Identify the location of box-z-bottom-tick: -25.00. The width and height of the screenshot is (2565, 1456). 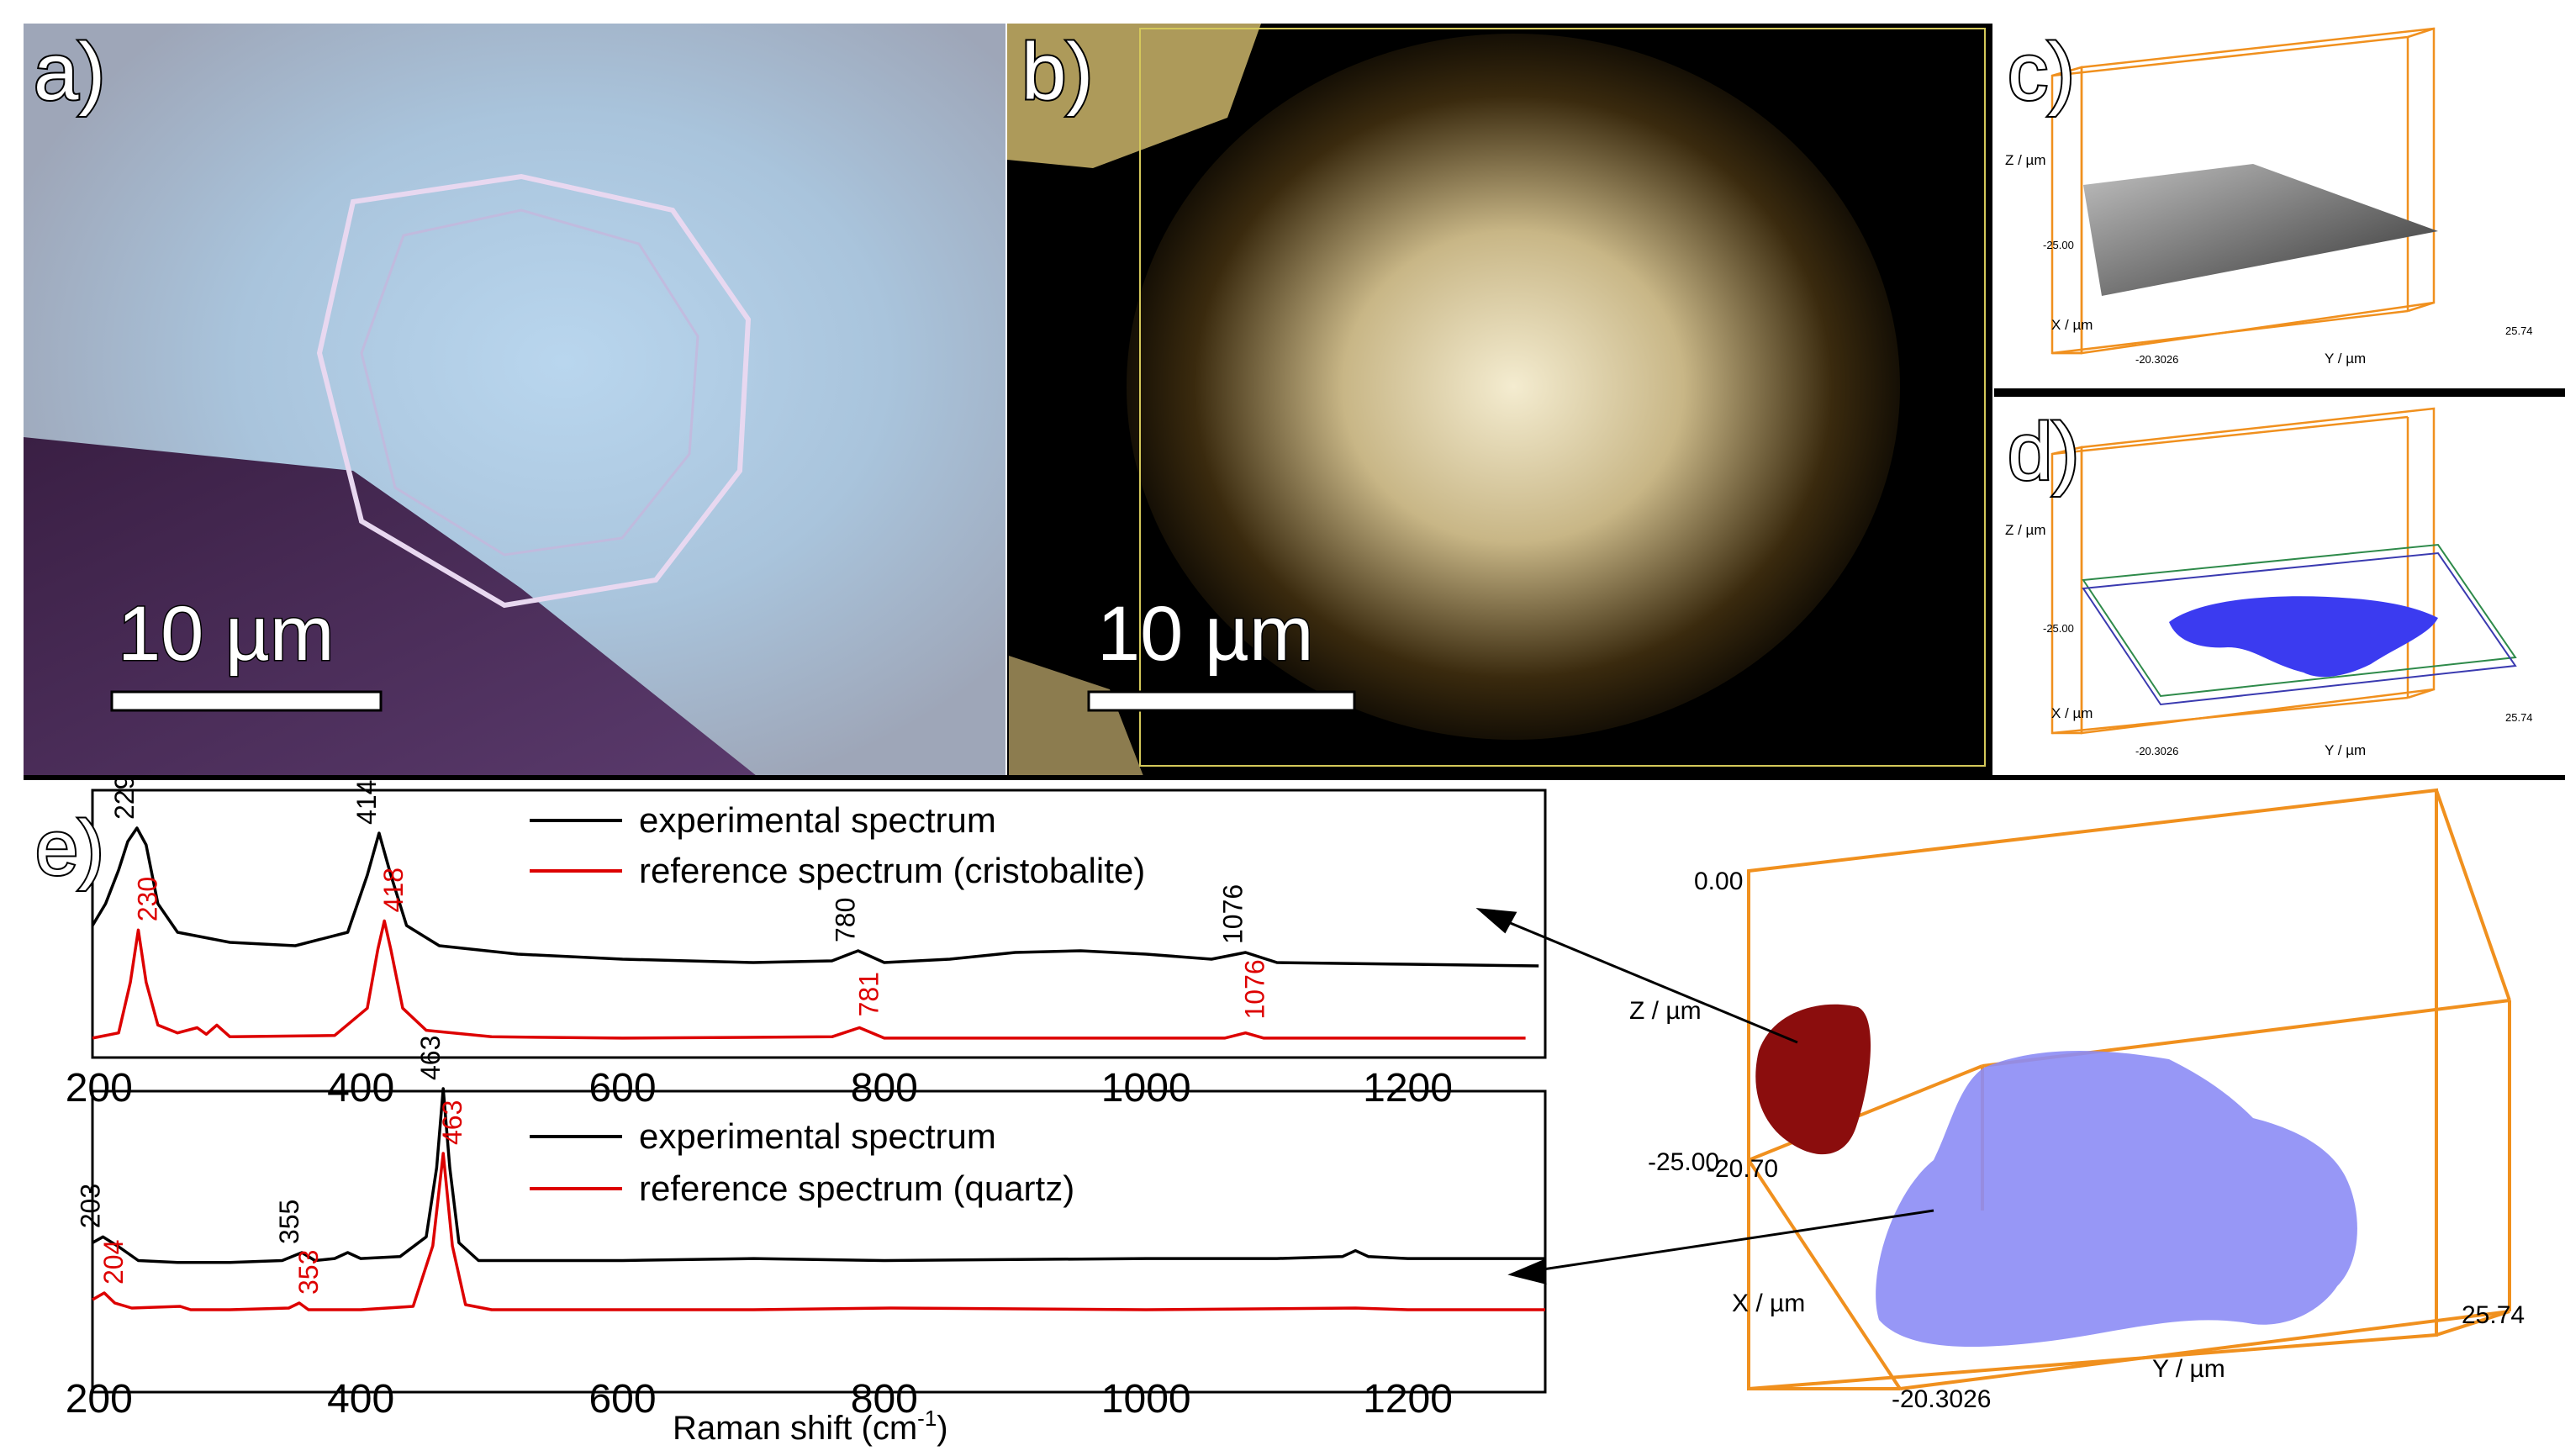
(1683, 1162).